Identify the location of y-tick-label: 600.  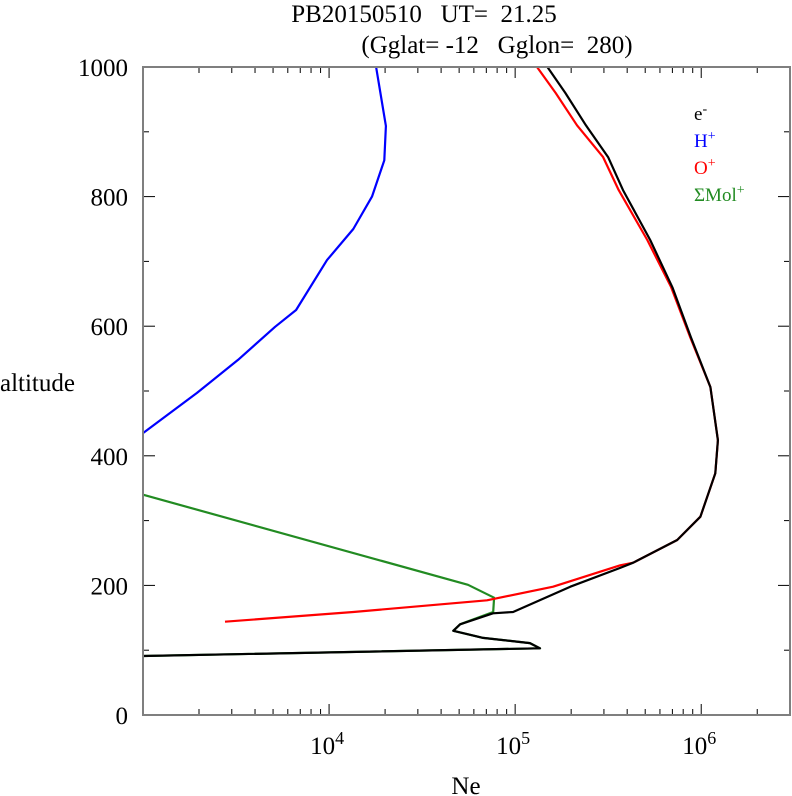
(110, 327).